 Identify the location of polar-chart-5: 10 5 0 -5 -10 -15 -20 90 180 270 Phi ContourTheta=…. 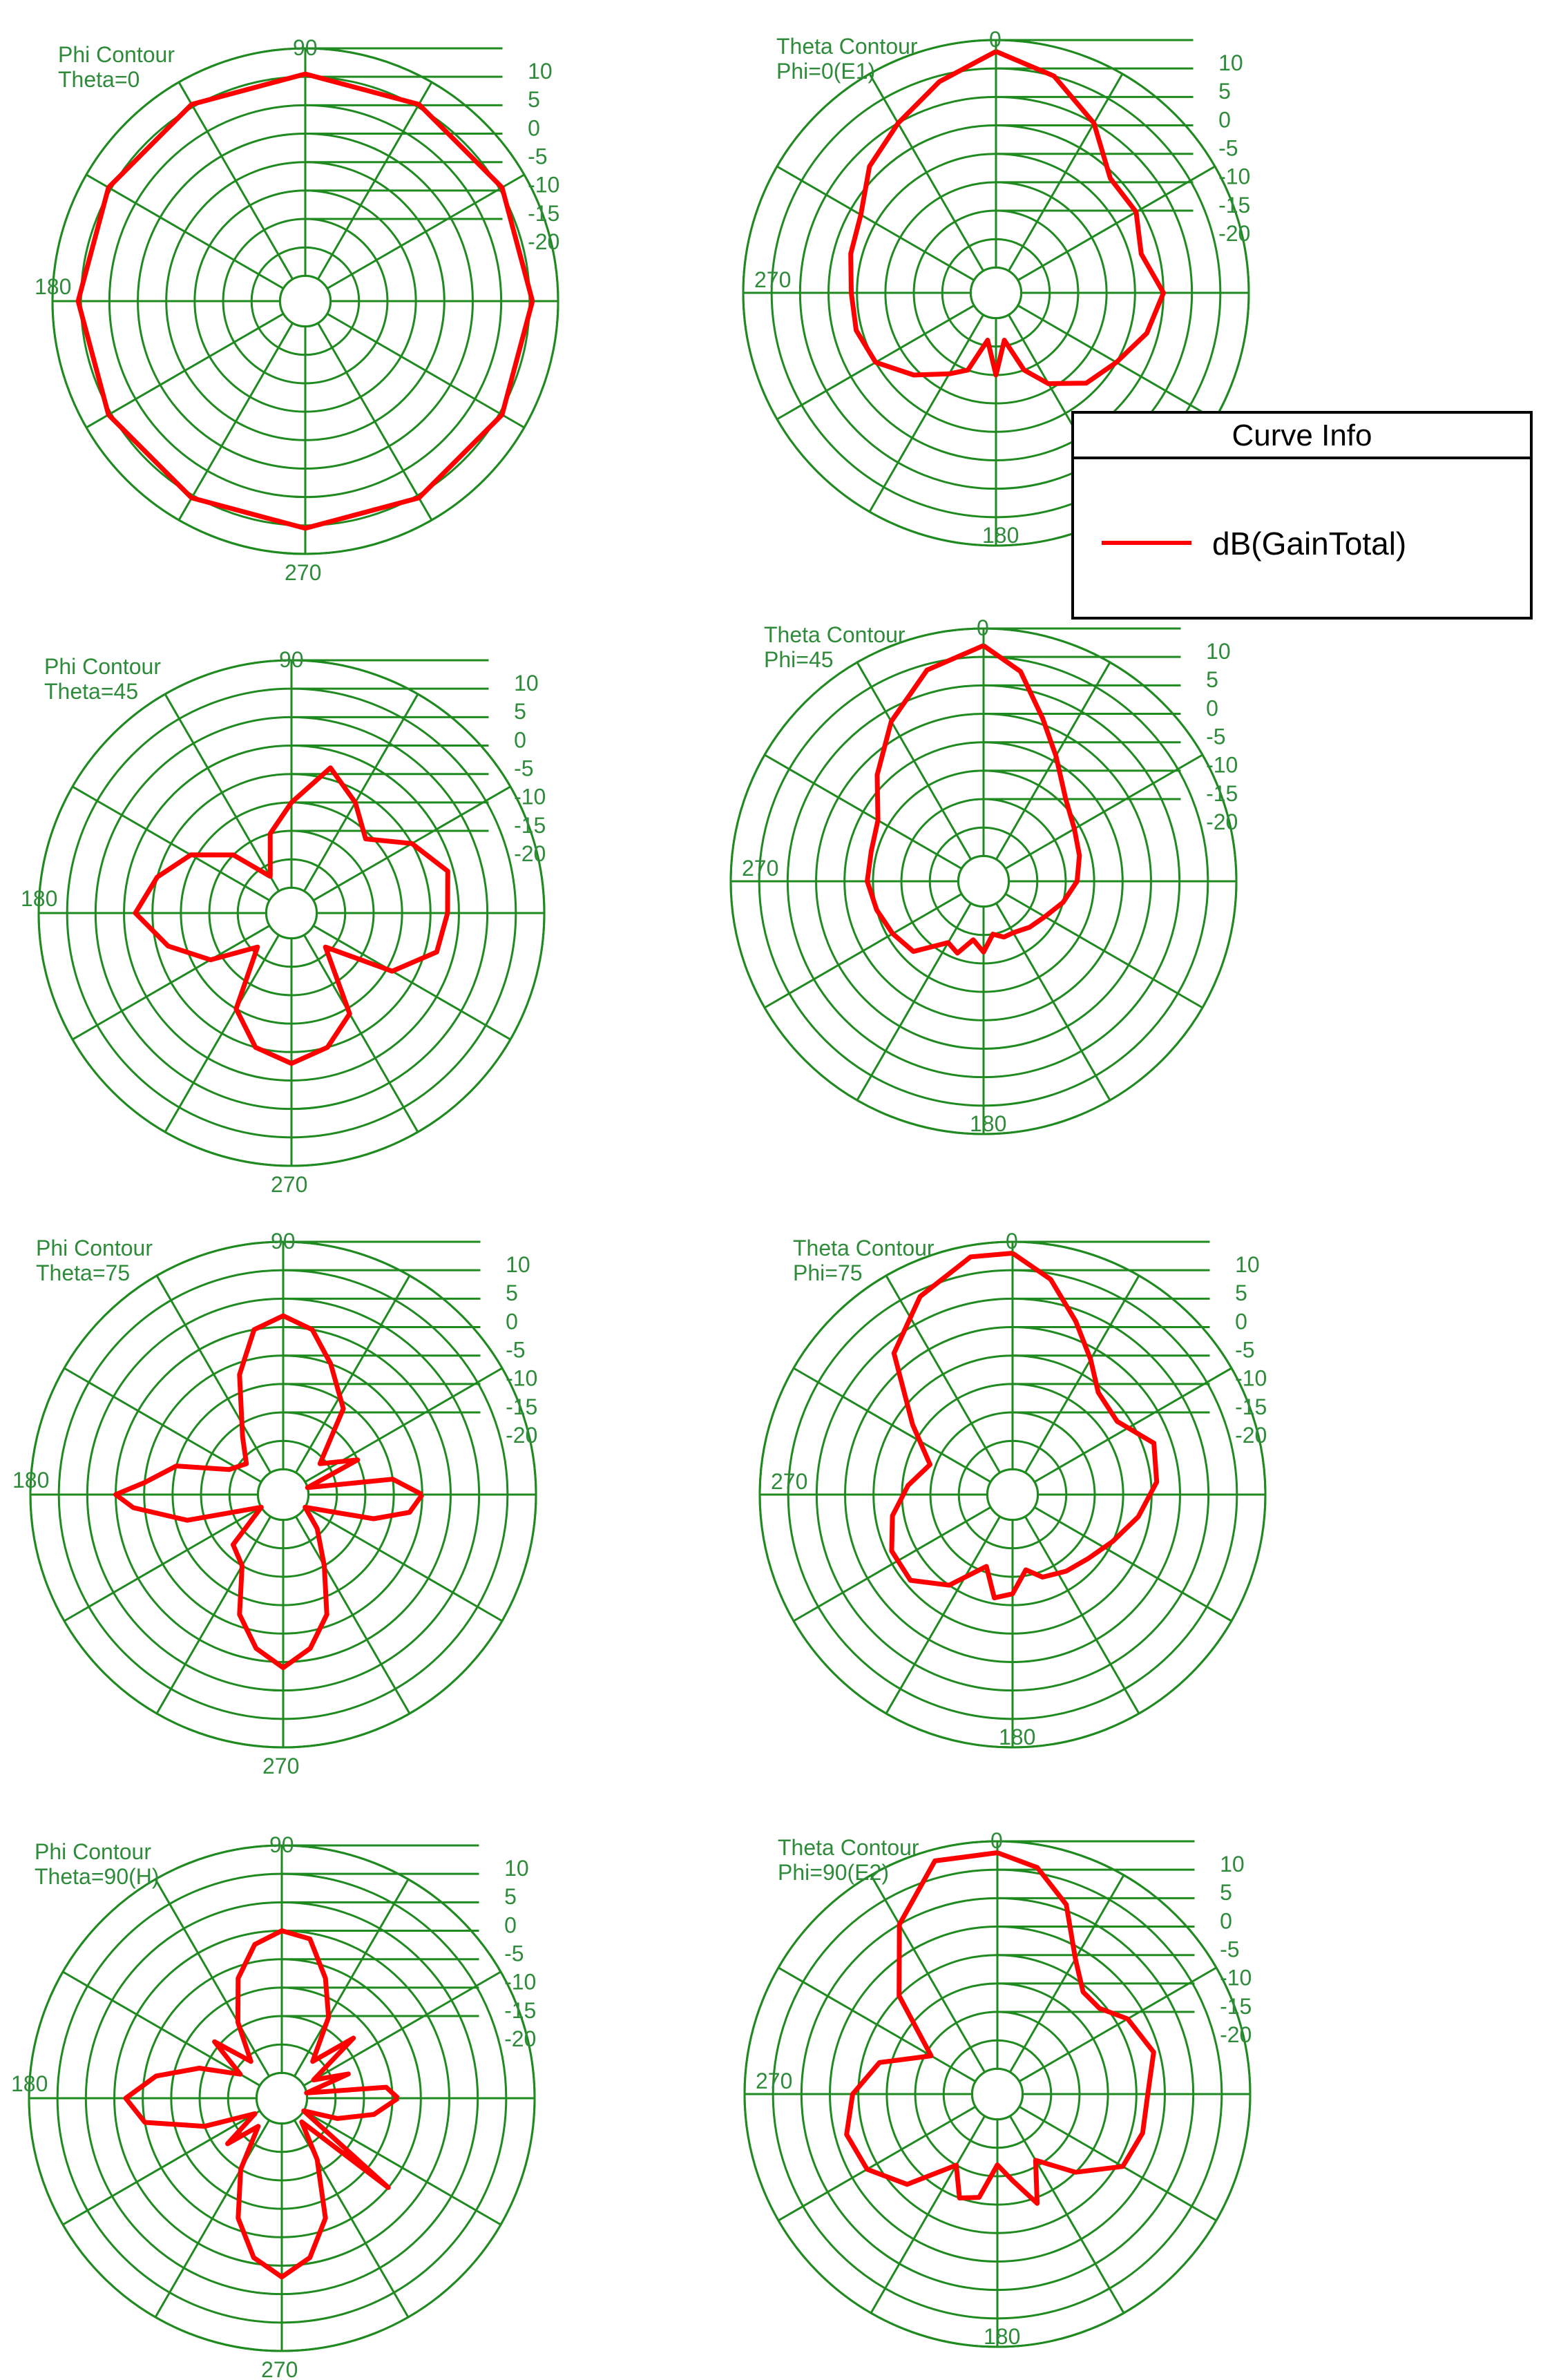
(274, 1503).